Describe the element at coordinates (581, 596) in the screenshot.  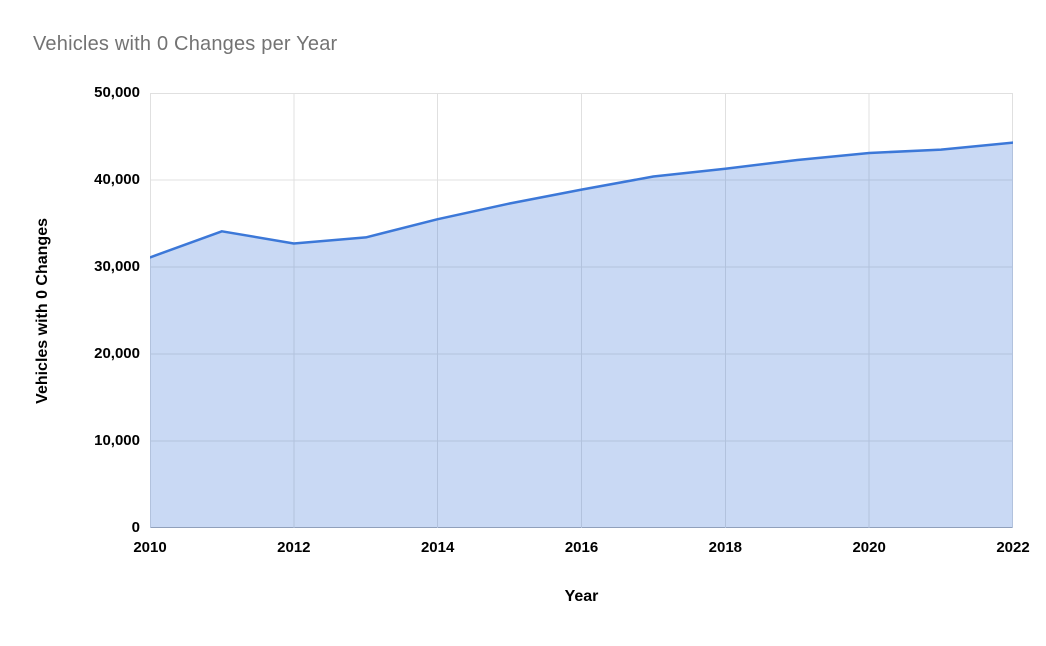
I see `x-axis-title: Year` at that location.